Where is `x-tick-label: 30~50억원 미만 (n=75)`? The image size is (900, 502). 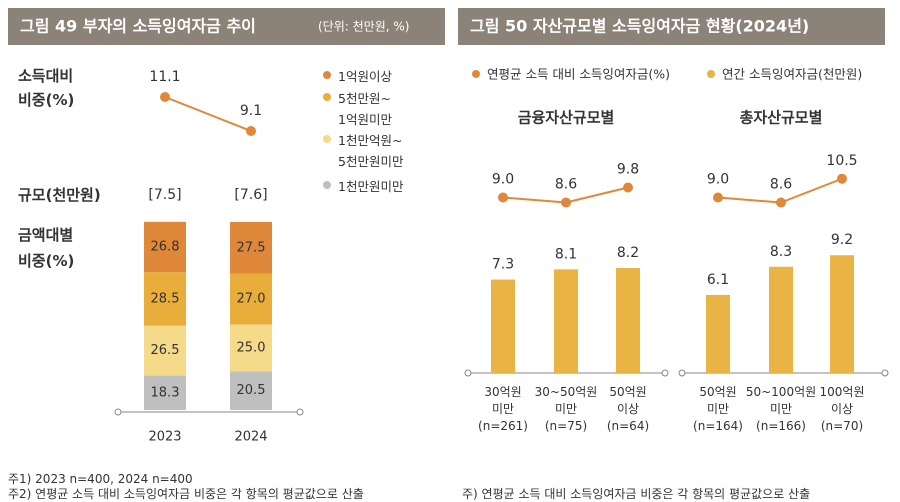
x-tick-label: 30~50억원 미만 (n=75) is located at coordinates (566, 409).